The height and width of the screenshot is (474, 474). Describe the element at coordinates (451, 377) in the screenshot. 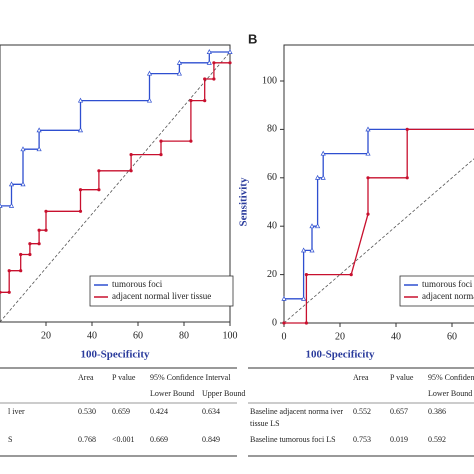

I see `table-header: 95% Confidence` at that location.